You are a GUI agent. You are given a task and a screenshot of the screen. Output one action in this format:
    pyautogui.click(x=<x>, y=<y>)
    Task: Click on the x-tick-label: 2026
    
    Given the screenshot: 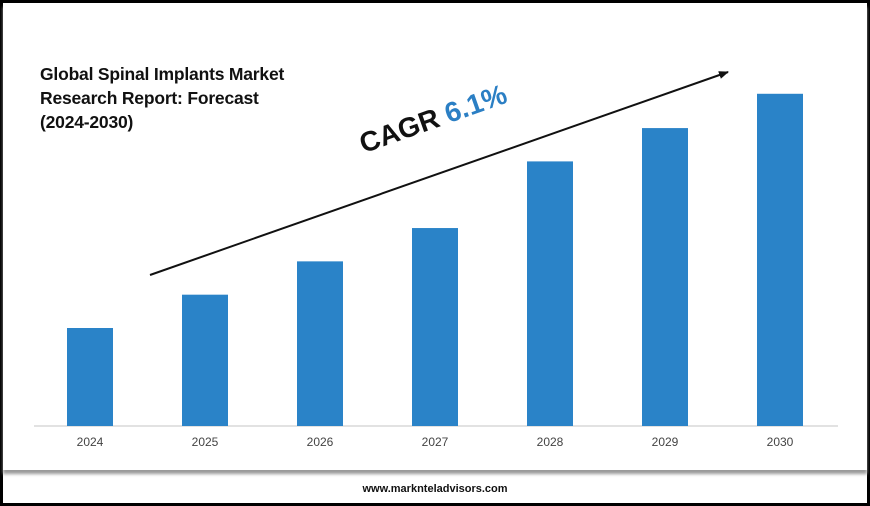 What is the action you would take?
    pyautogui.click(x=320, y=442)
    